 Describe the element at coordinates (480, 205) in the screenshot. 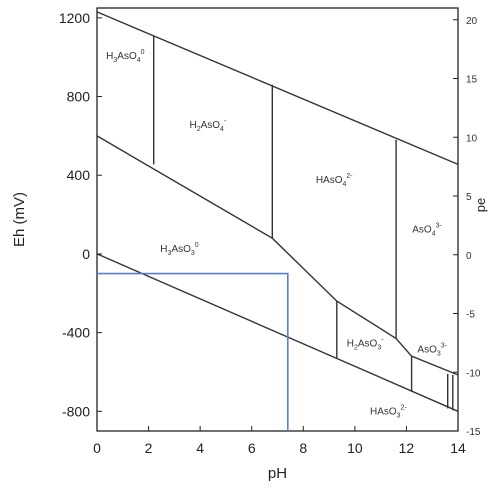

I see `y2-axis-label: pe` at that location.